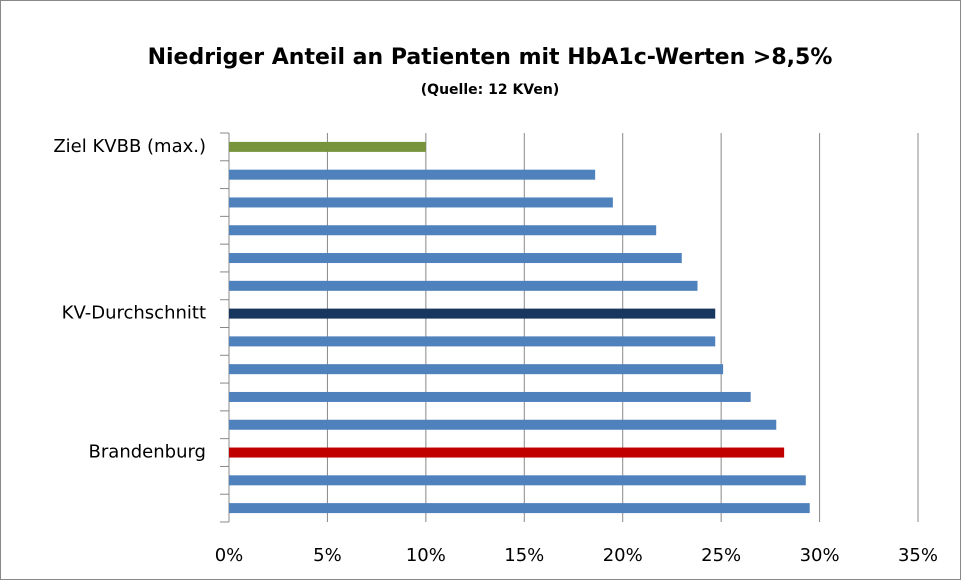 This screenshot has height=581, width=962. What do you see at coordinates (426, 555) in the screenshot?
I see `x-tick-label: 10%` at bounding box center [426, 555].